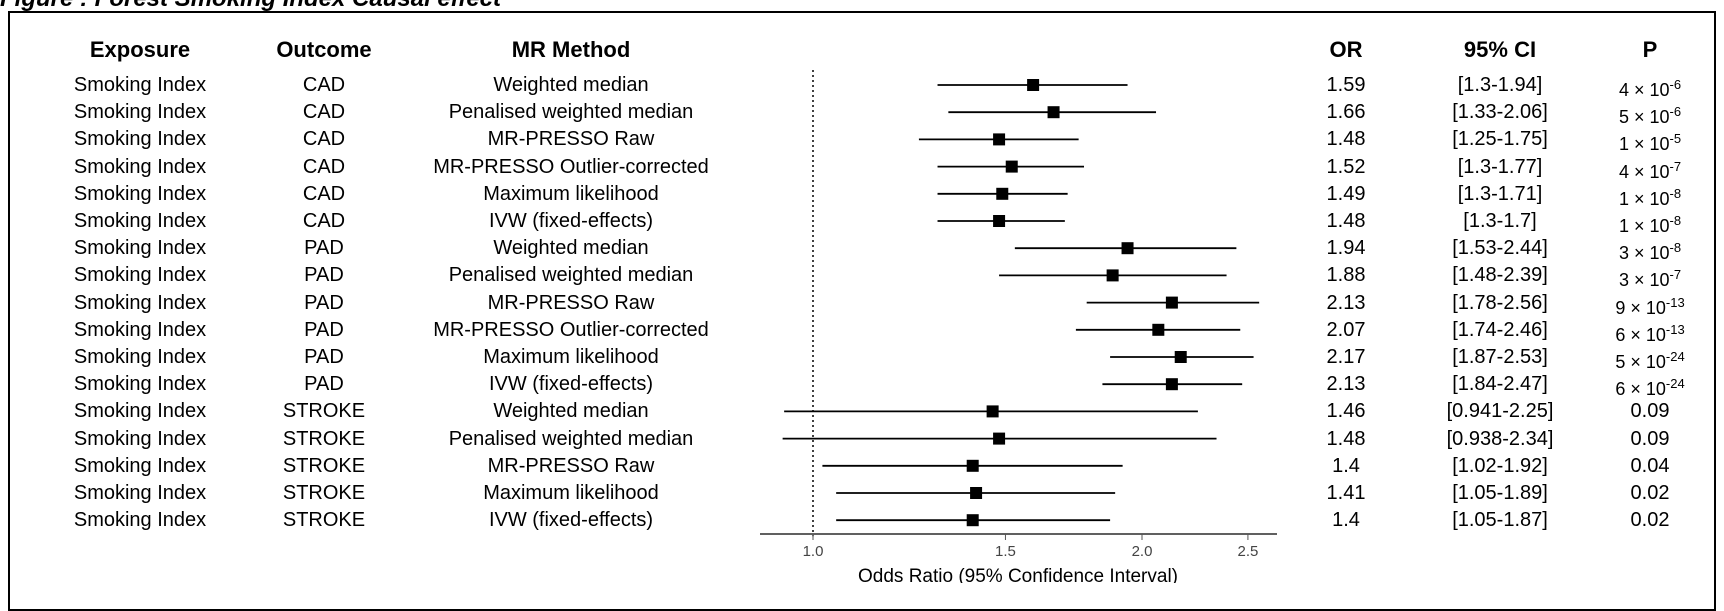 This screenshot has width=1724, height=611. I want to click on row-p-value: 1 × 10⁻⁵, so click(1650, 141).